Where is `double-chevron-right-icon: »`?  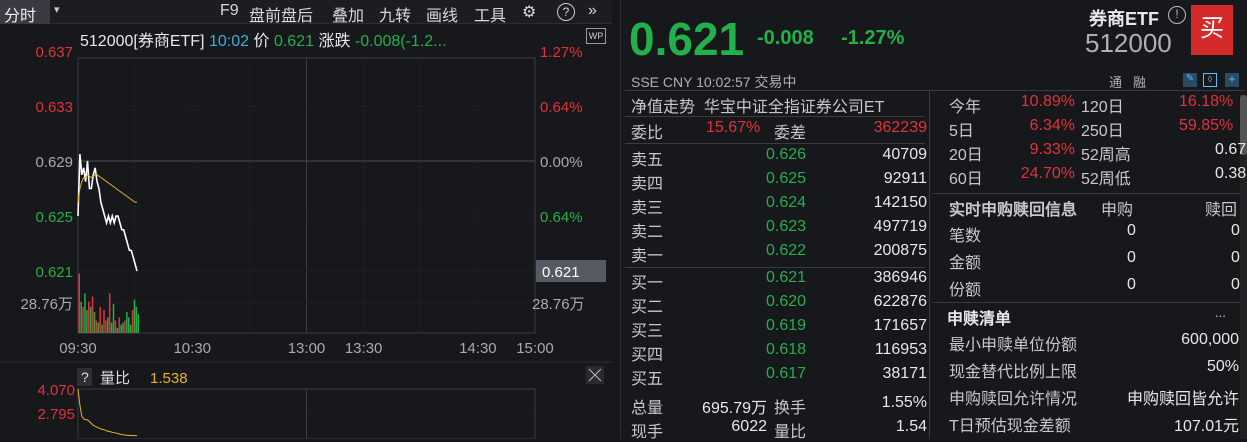
double-chevron-right-icon: » is located at coordinates (592, 10).